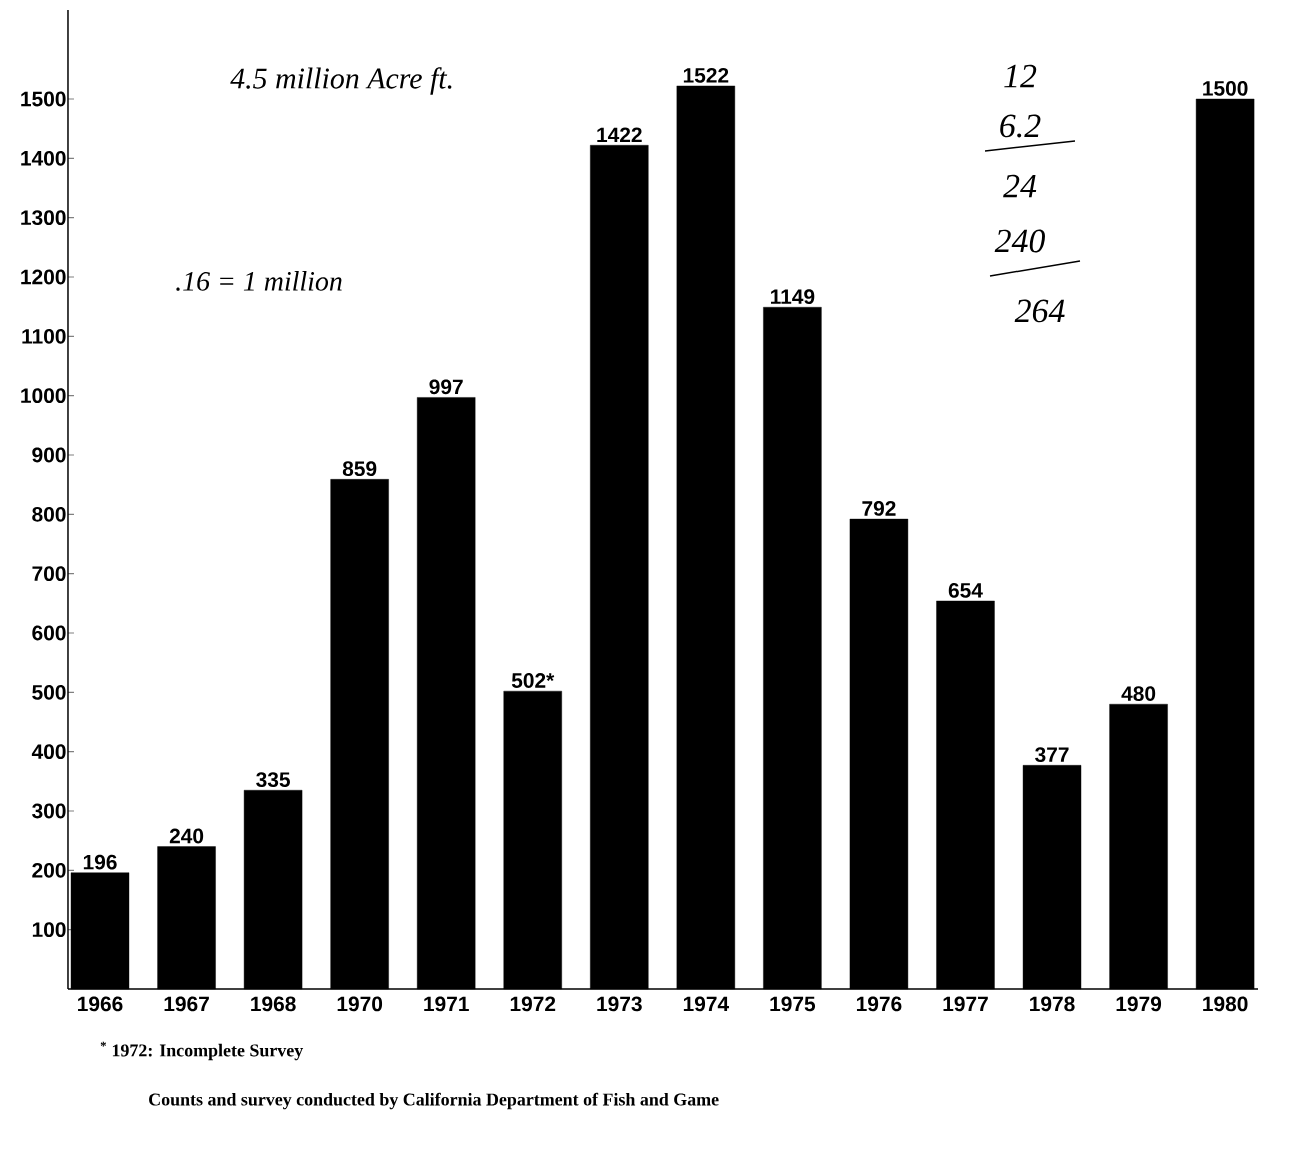  What do you see at coordinates (446, 387) in the screenshot?
I see `data-label: 997` at bounding box center [446, 387].